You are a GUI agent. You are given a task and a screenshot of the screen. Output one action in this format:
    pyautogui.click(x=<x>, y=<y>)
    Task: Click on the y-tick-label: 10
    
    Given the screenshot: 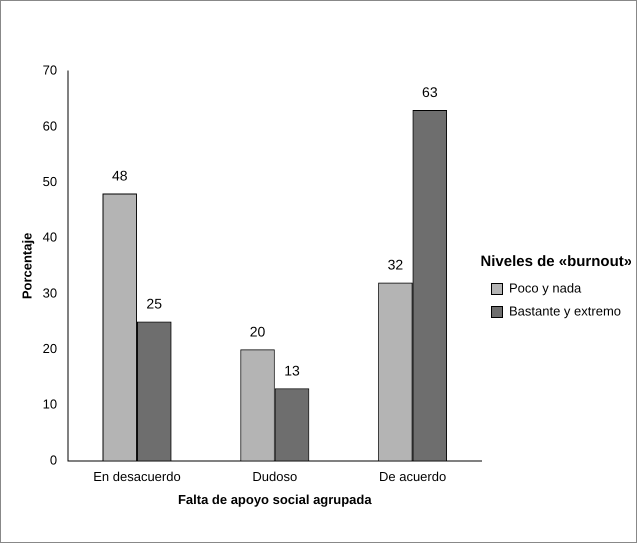 What is the action you would take?
    pyautogui.click(x=50, y=404)
    